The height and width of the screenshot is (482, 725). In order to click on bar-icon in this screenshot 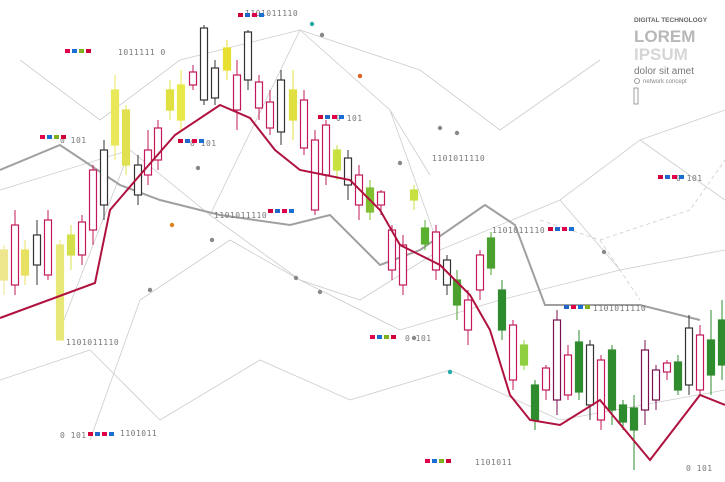, I will do `click(636, 96)`.